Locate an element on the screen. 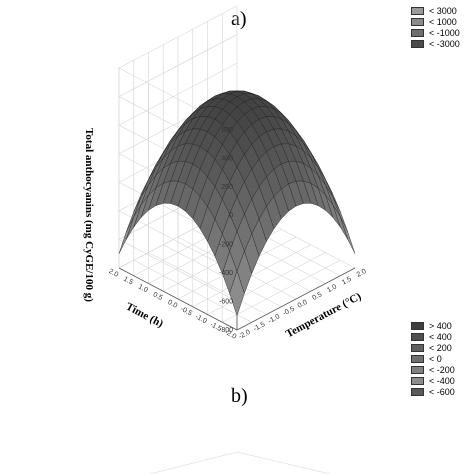 This screenshot has height=474, width=474. legend-b-label: < -400 is located at coordinates (442, 380).